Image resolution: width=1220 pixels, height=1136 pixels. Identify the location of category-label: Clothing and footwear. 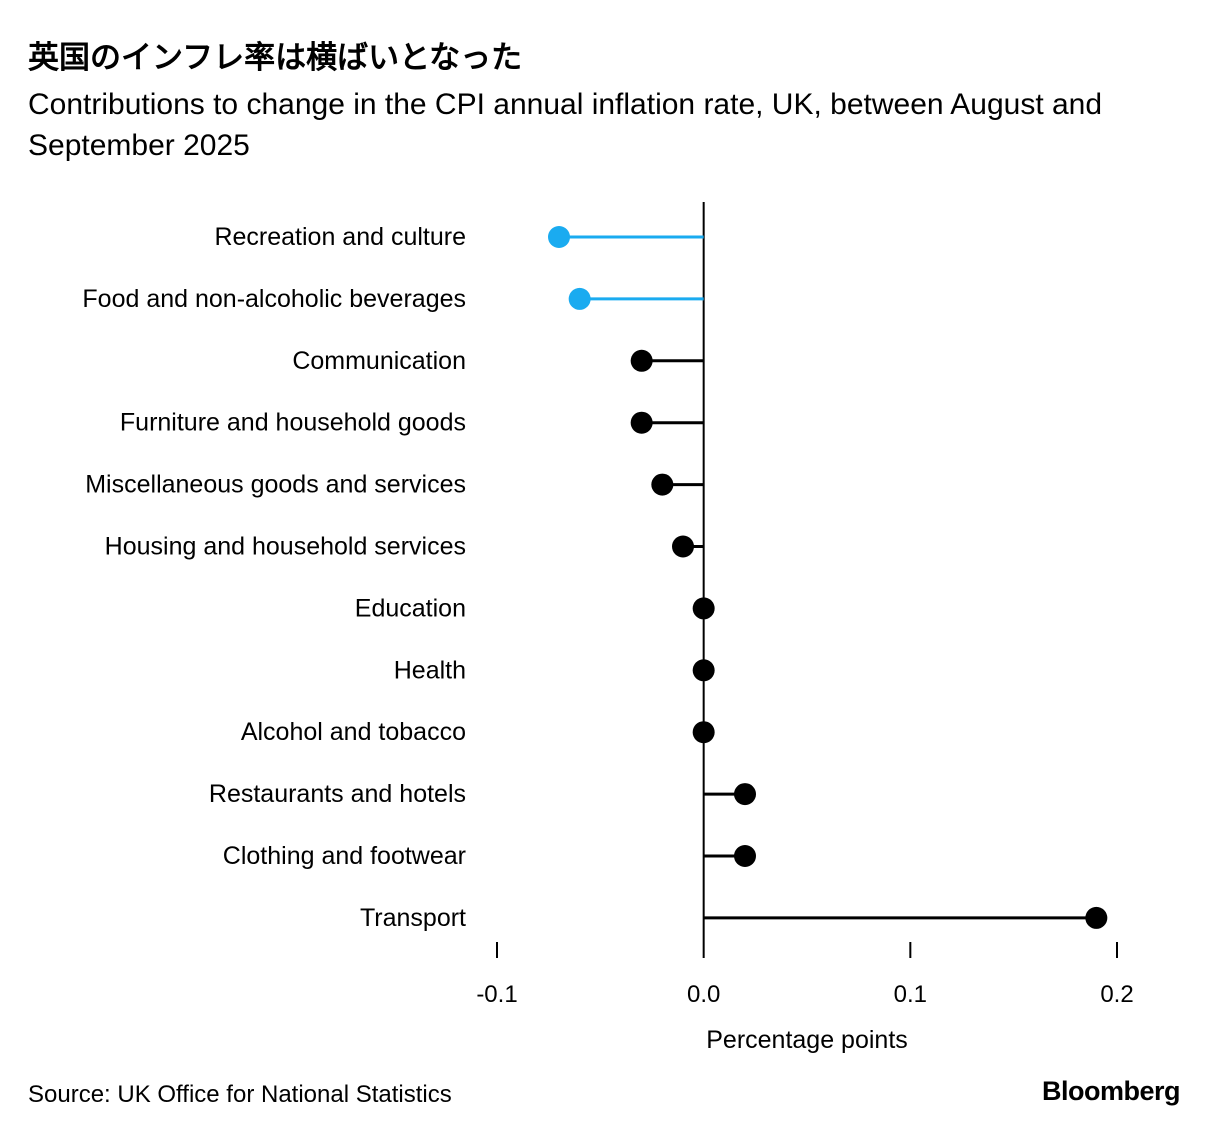
(344, 856).